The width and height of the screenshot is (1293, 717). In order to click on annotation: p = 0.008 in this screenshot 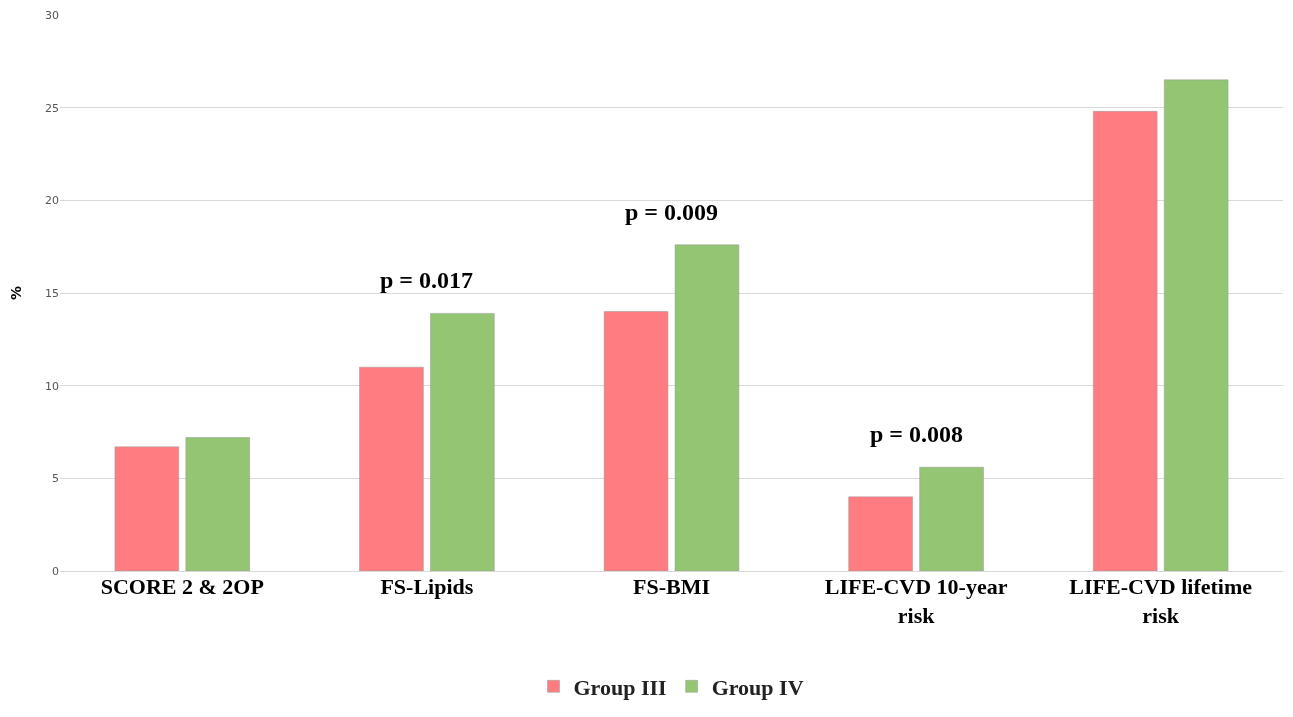, I will do `click(917, 434)`.